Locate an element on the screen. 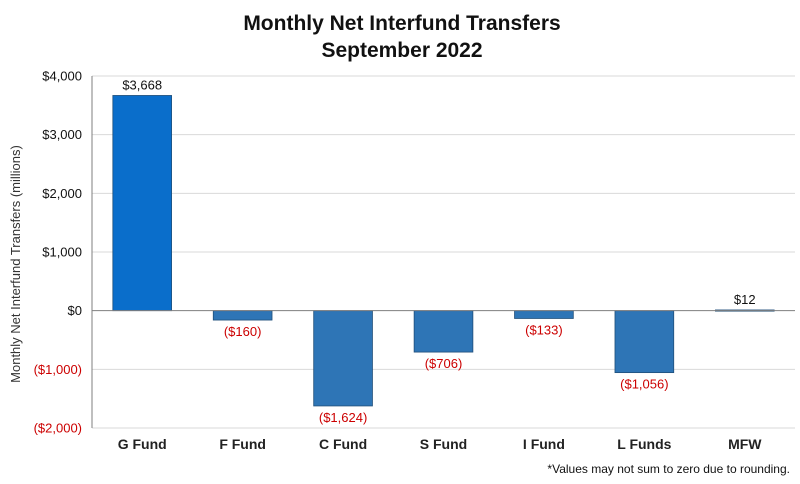  data-label: ($706) is located at coordinates (444, 363).